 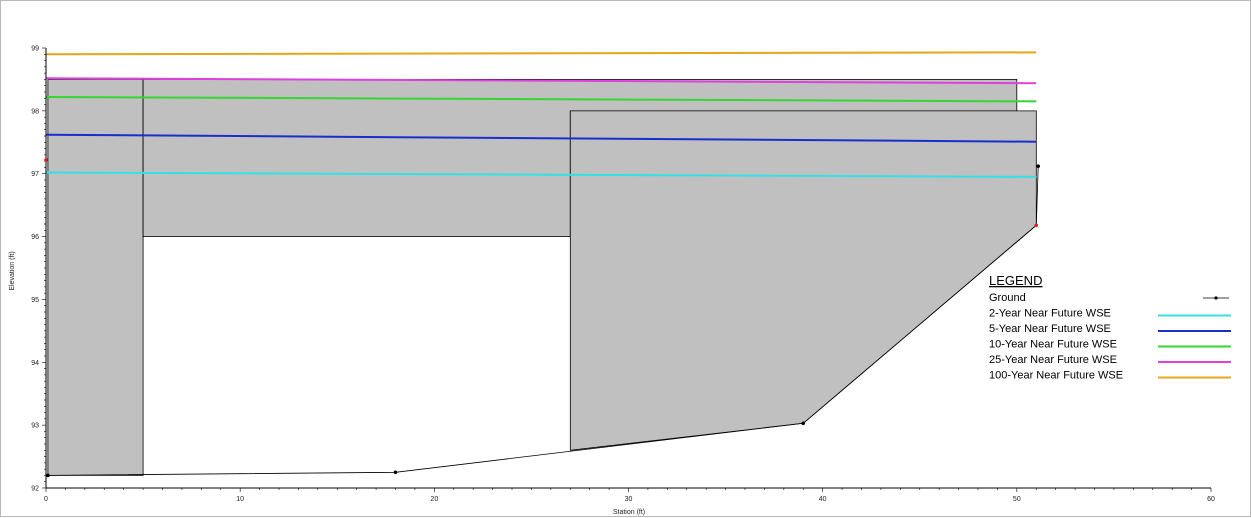 What do you see at coordinates (1007, 298) in the screenshot?
I see `legend-label-1: Ground` at bounding box center [1007, 298].